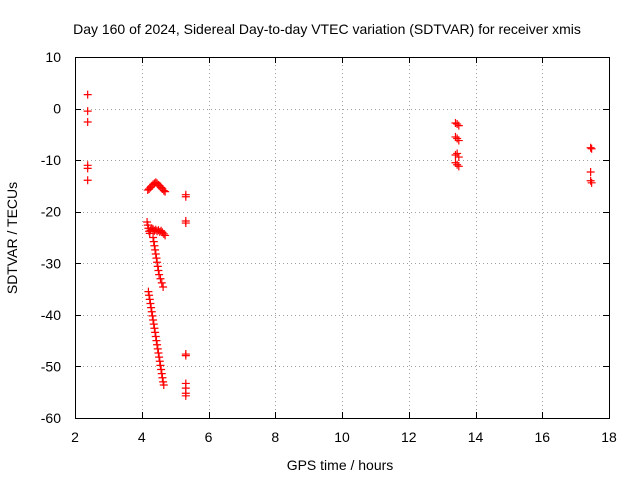  Describe the element at coordinates (75, 437) in the screenshot. I see `x-tick-label: 2` at that location.